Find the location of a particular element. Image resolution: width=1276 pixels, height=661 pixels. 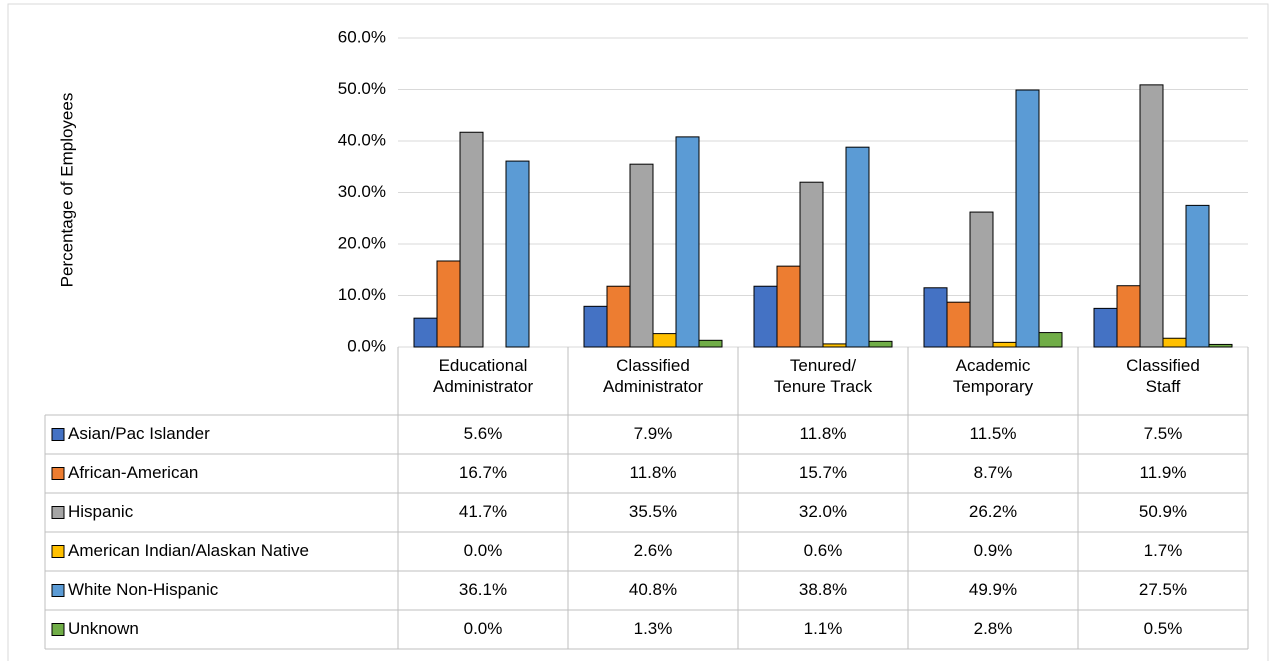

legend-label: Hispanic is located at coordinates (101, 511).